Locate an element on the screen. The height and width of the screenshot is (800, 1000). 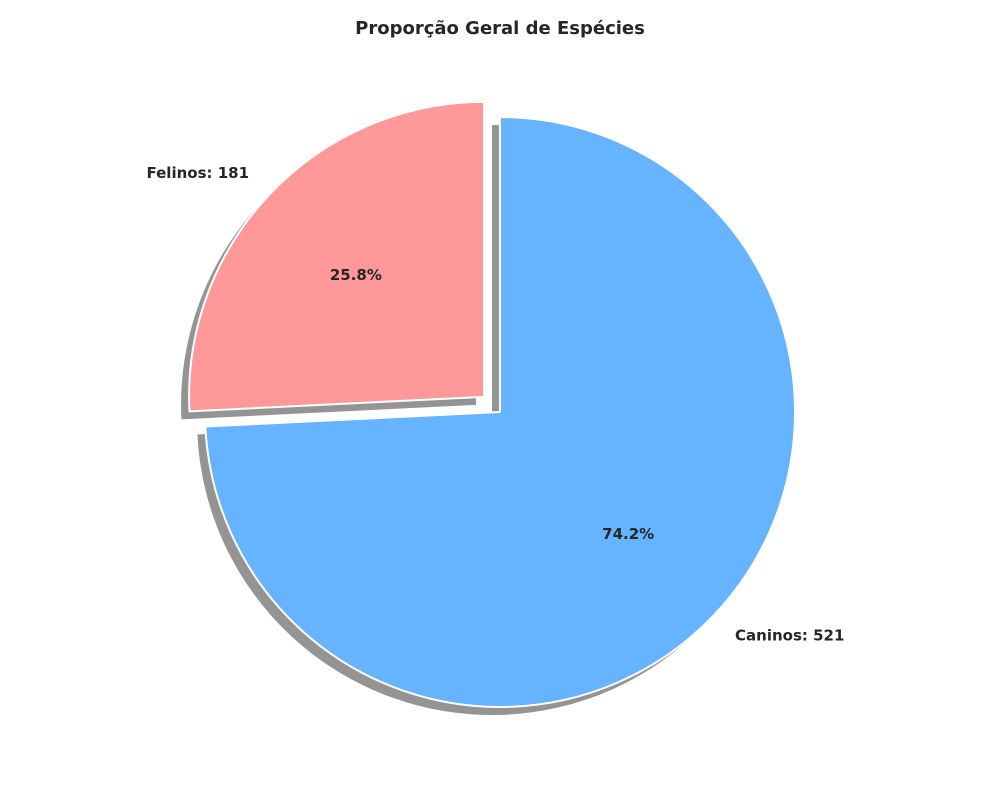
slice-percent-label-1: 25.8% is located at coordinates (356, 275).